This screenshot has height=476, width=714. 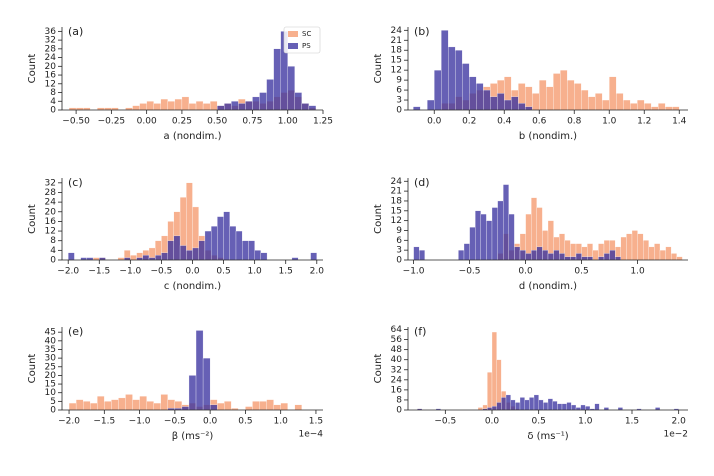 I want to click on y-tick-label: 30, so click(x=51, y=359).